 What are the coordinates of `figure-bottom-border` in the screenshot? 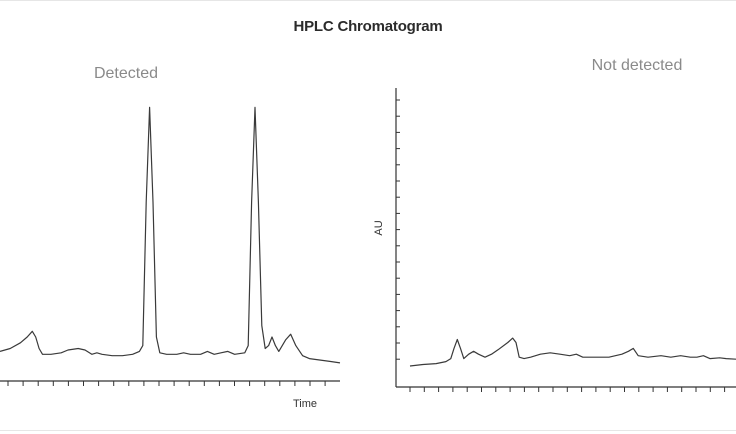 It's located at (368, 430).